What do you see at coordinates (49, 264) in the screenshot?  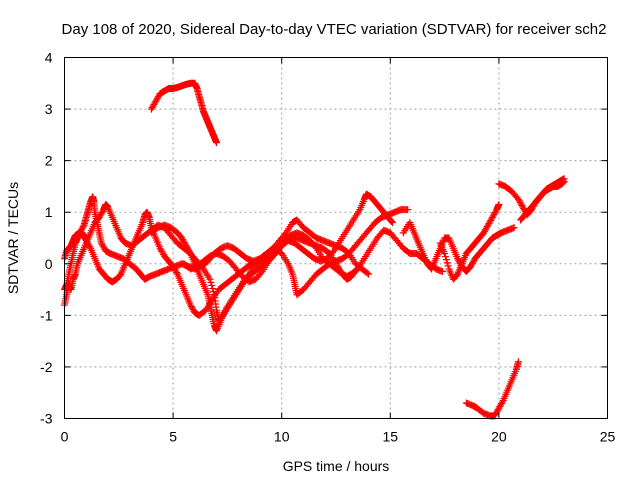 I see `y-tick-label: 0` at bounding box center [49, 264].